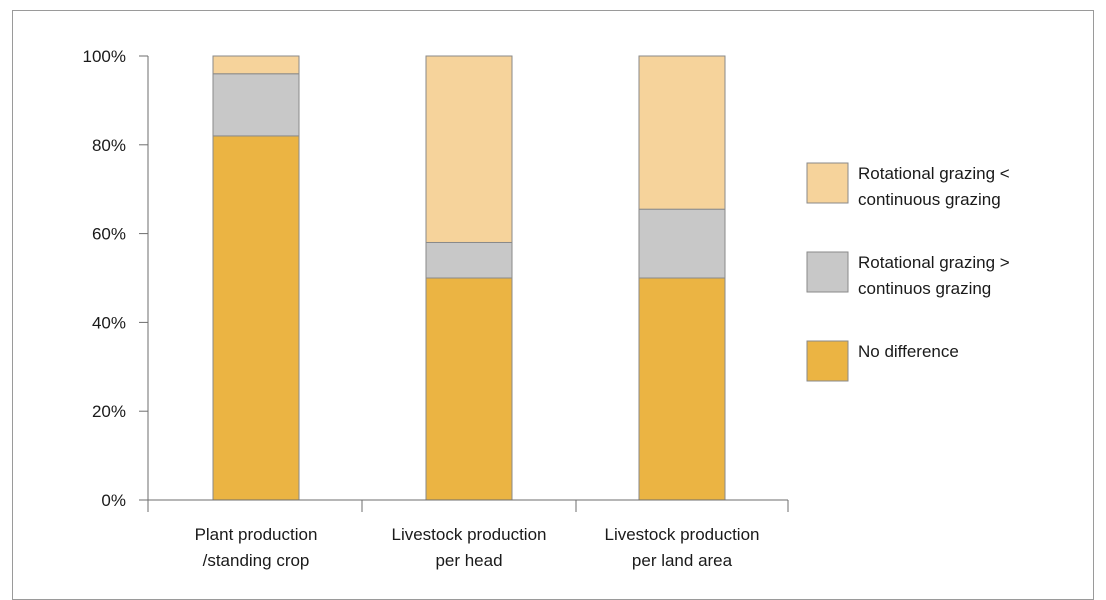 The height and width of the screenshot is (600, 1106). Describe the element at coordinates (109, 145) in the screenshot. I see `y-tick-label: 80%` at that location.